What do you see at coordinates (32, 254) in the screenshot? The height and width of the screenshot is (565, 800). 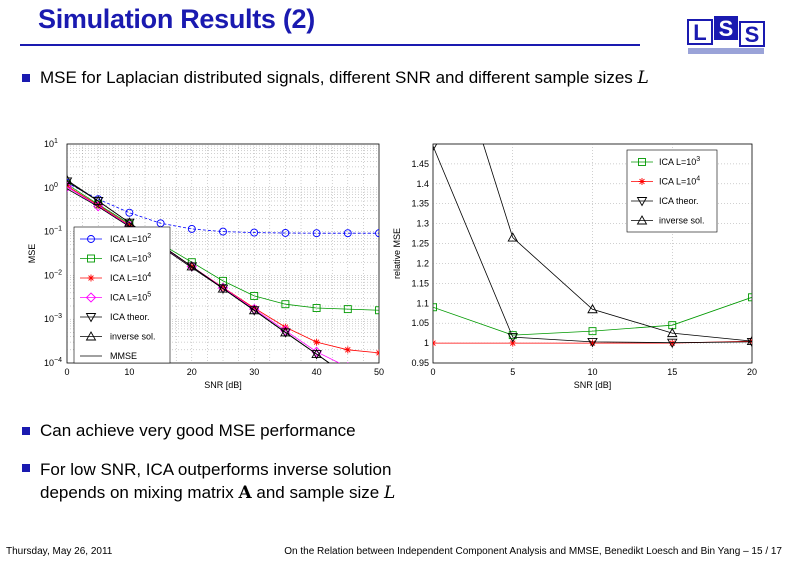 I see `chart0-ylabel: MSE` at bounding box center [32, 254].